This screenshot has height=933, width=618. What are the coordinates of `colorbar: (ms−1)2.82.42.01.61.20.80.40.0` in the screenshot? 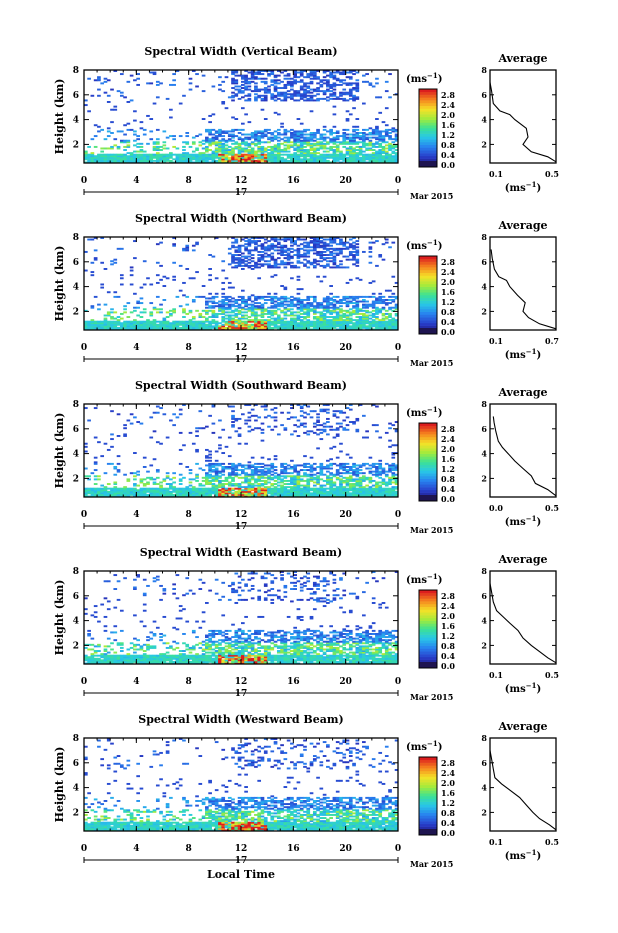 It's located at (430, 120).